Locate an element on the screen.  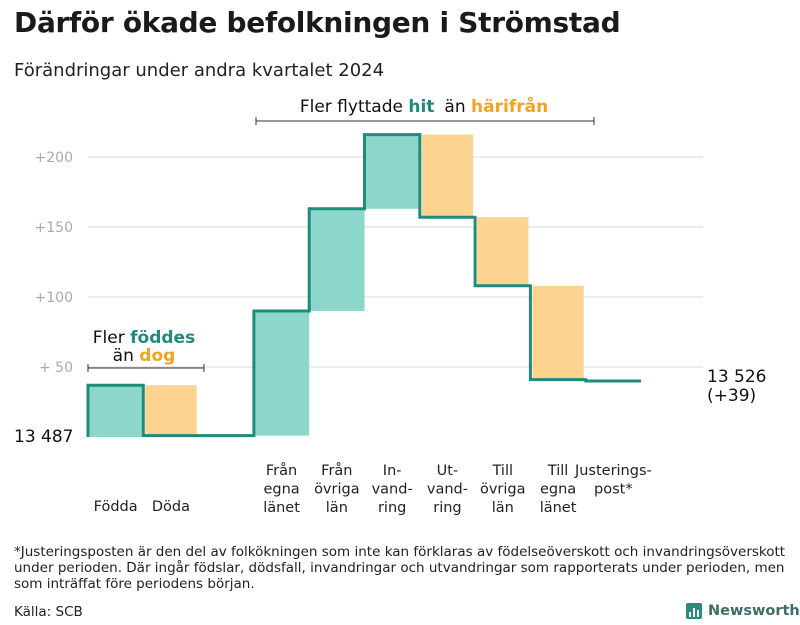
bar-fodda is located at coordinates (116, 411).